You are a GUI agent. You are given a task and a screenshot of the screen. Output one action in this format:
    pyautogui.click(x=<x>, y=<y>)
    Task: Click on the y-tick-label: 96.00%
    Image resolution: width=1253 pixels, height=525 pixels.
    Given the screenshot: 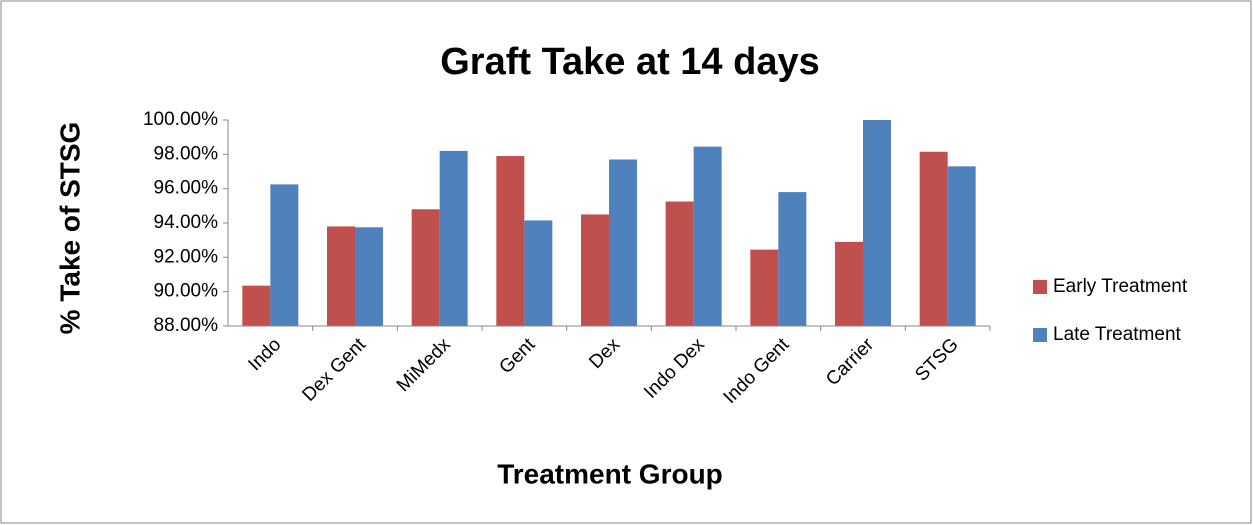 What is the action you would take?
    pyautogui.click(x=186, y=188)
    